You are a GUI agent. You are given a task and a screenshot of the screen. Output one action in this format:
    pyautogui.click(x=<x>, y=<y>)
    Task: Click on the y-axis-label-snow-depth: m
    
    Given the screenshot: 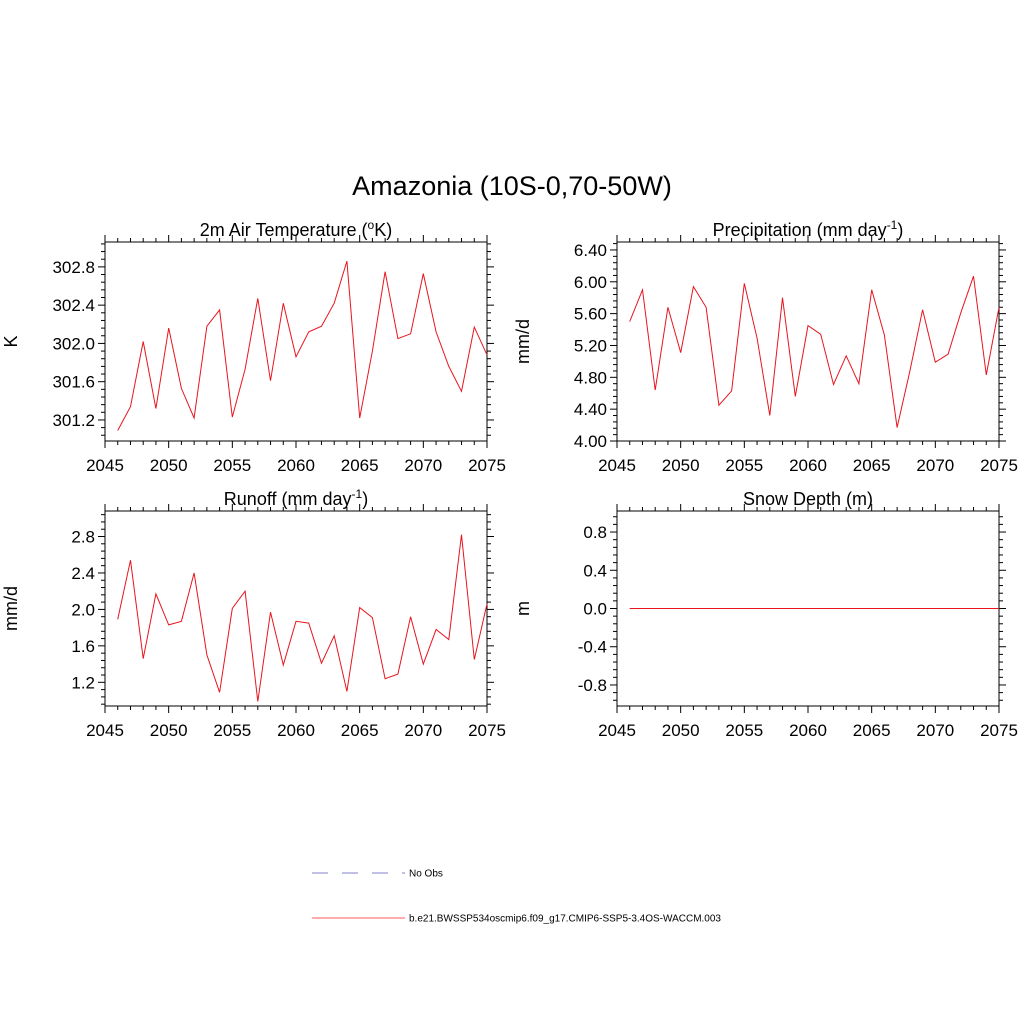 What is the action you would take?
    pyautogui.click(x=523, y=608)
    